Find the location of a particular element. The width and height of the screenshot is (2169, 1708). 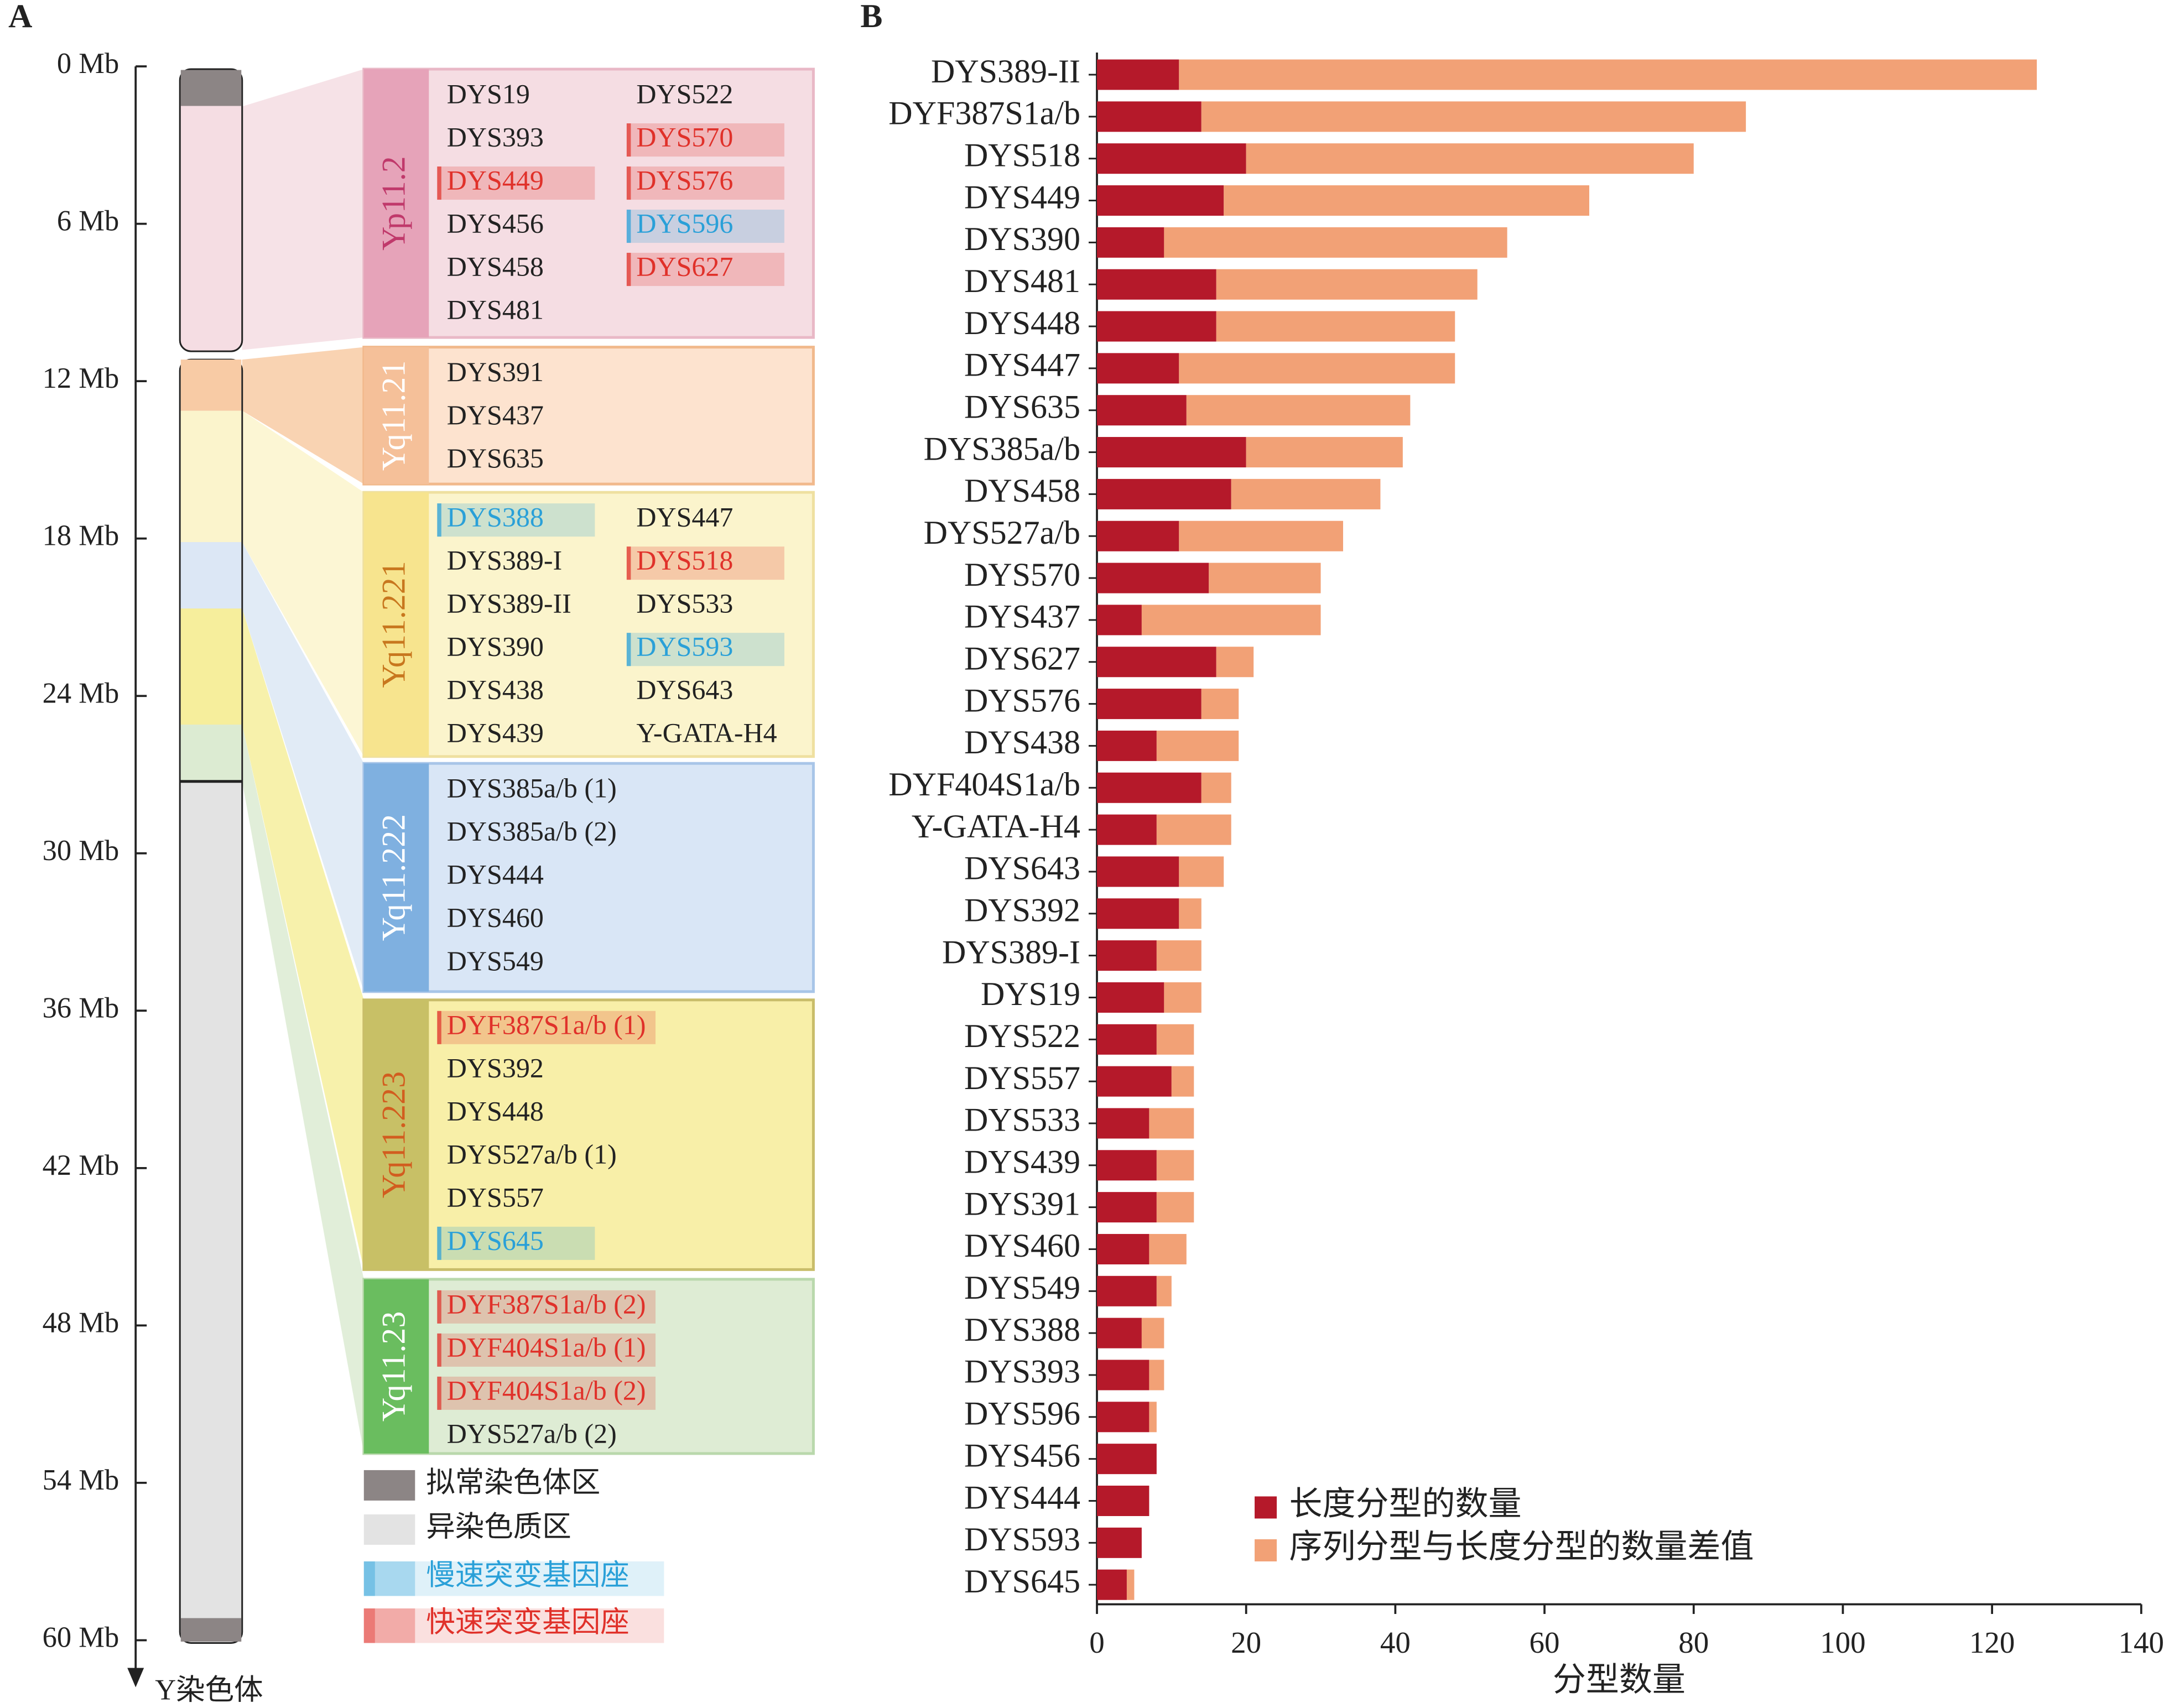

y-tick-label: DYS388 is located at coordinates (1022, 1329).